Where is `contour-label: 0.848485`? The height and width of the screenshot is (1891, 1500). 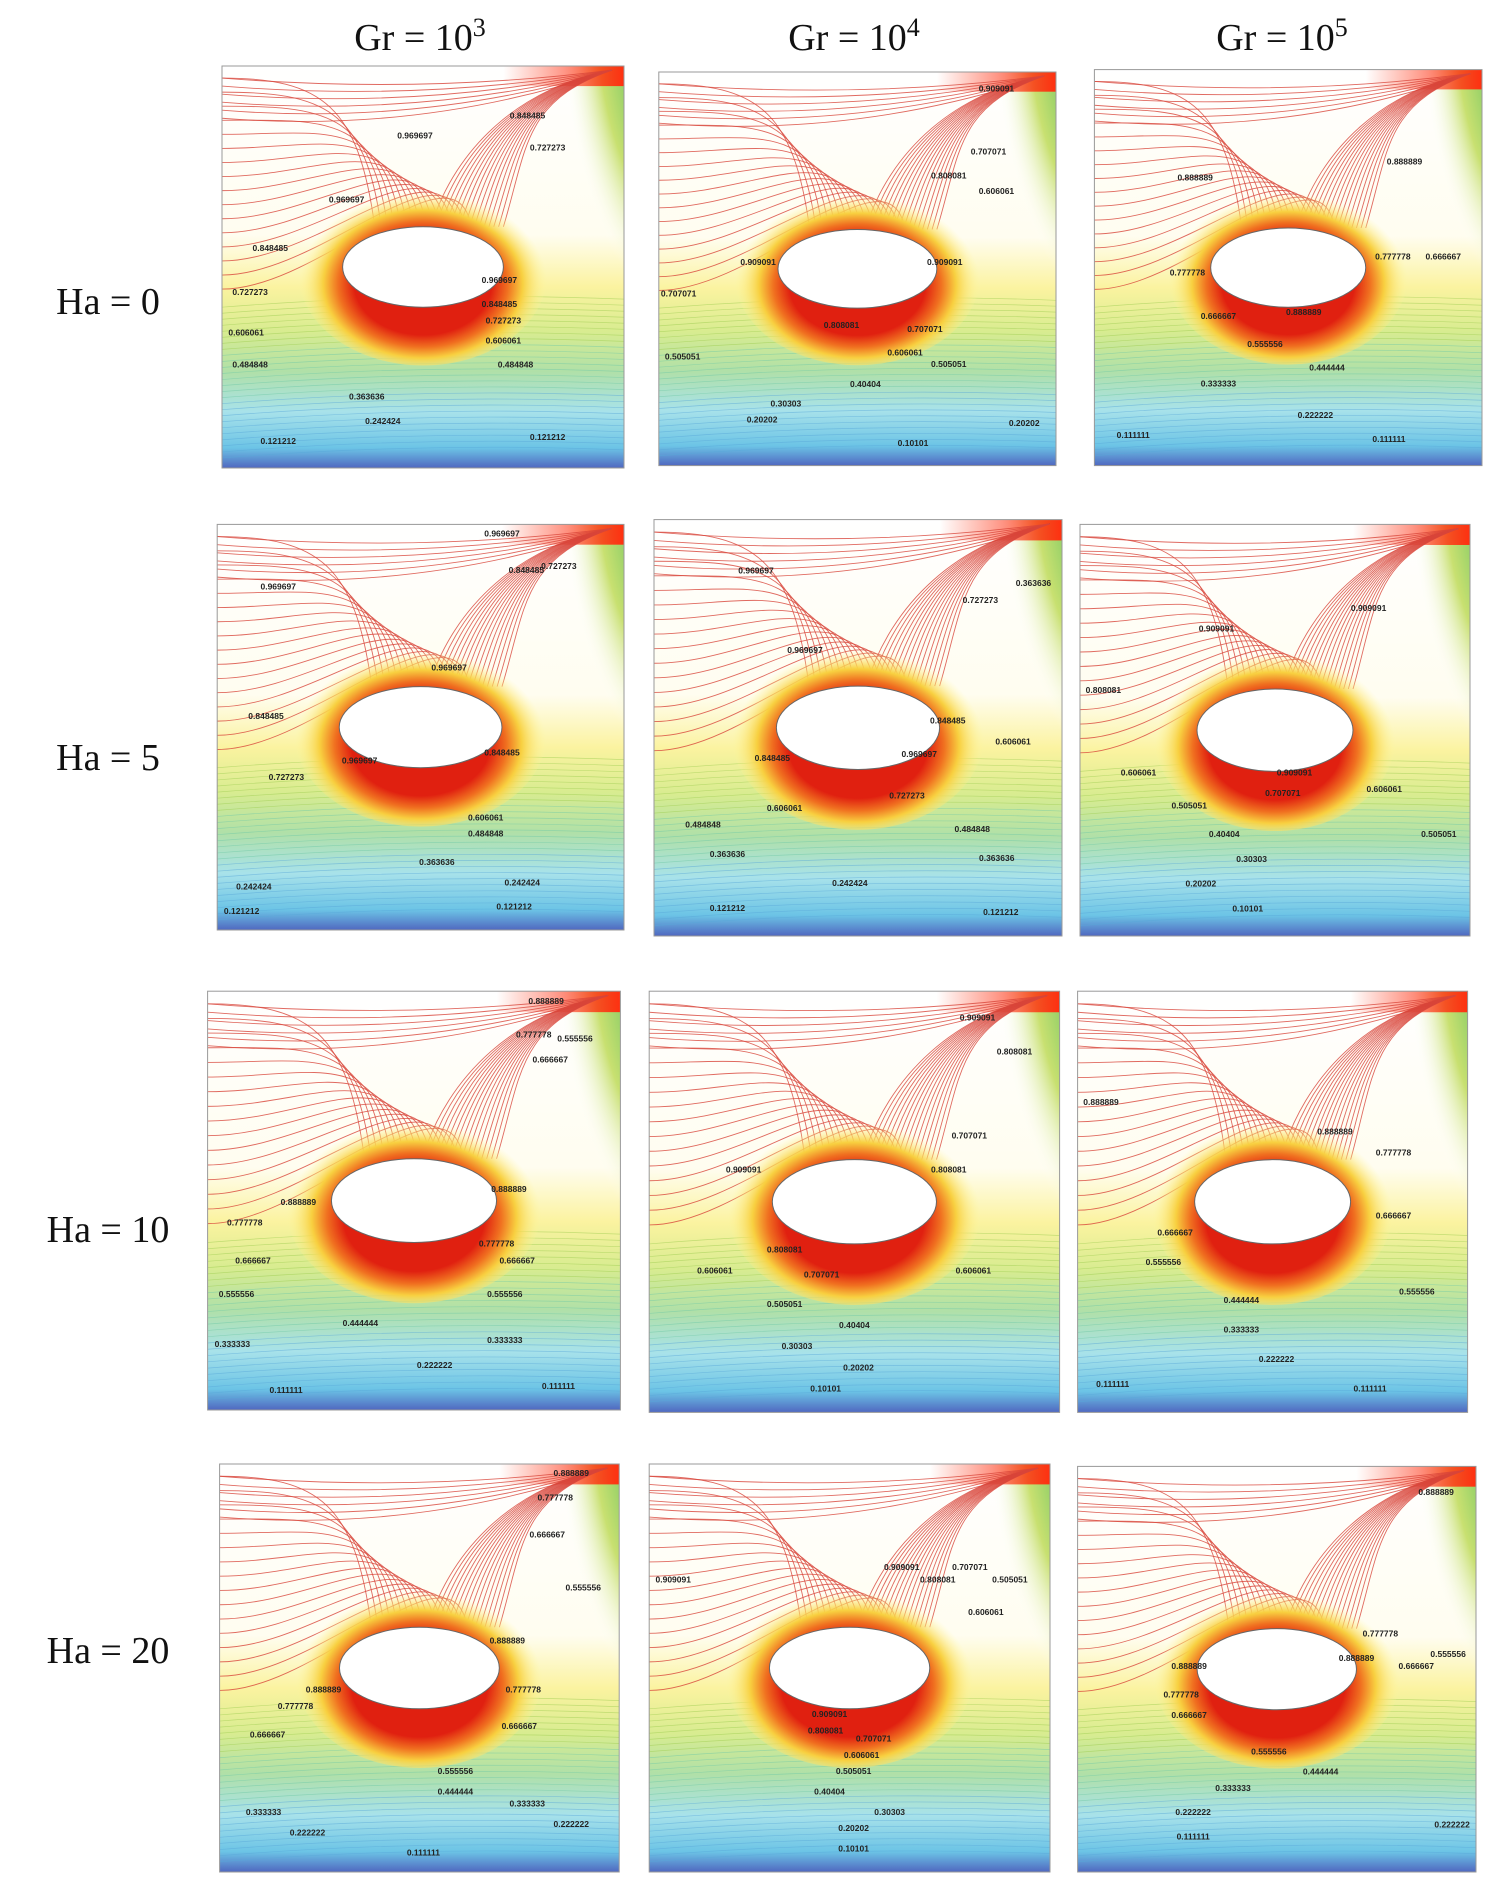
contour-label: 0.848485 is located at coordinates (271, 248).